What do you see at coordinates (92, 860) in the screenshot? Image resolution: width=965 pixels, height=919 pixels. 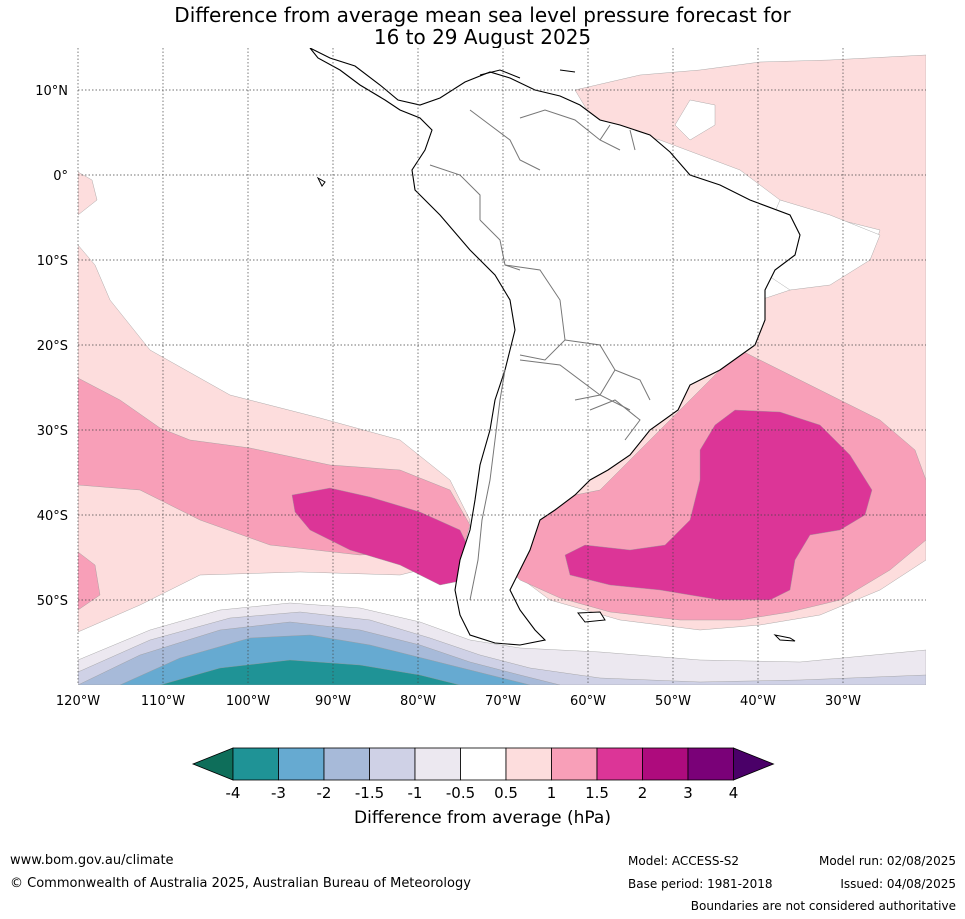 I see `footer-url: www.bom.gov.au/climate` at bounding box center [92, 860].